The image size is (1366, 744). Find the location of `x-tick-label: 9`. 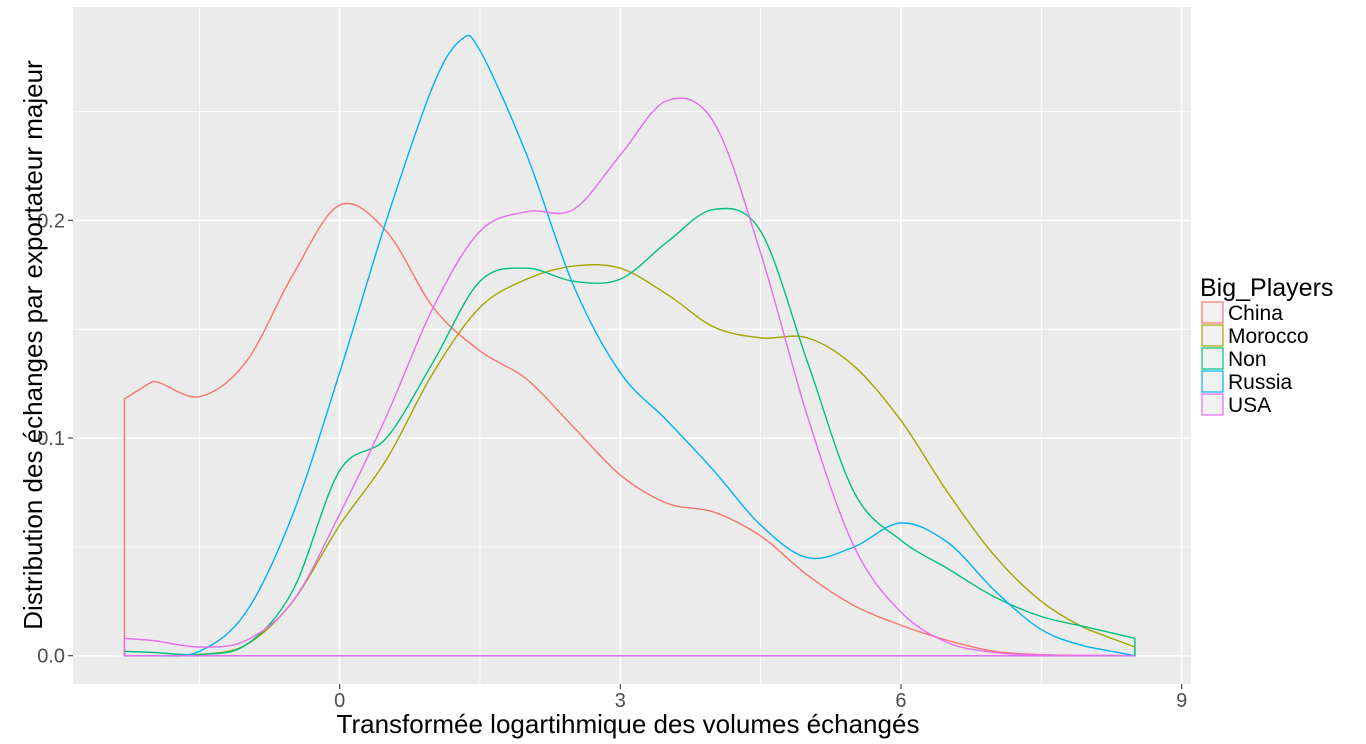

x-tick-label: 9 is located at coordinates (1181, 701).